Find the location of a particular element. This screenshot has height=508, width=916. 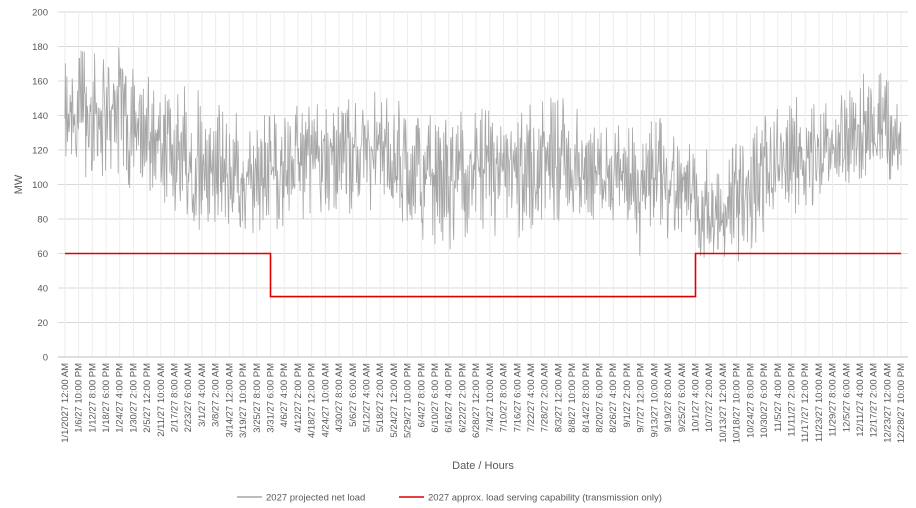

x-tick-label: 1/18/27 6:00 PM is located at coordinates (106, 398).